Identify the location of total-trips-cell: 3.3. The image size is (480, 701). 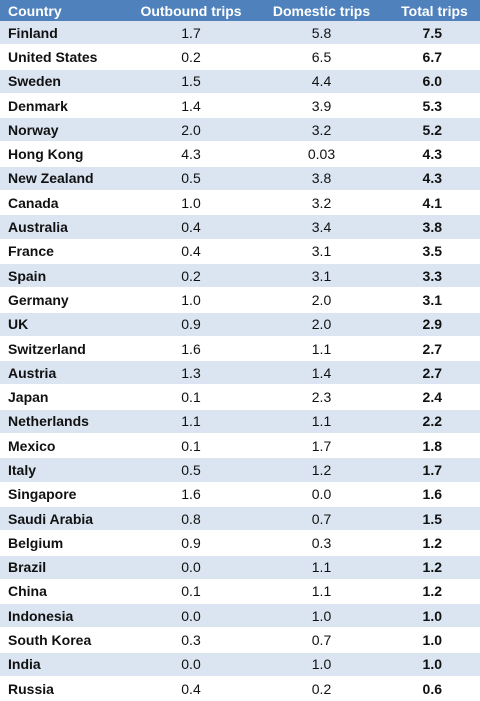
(434, 276).